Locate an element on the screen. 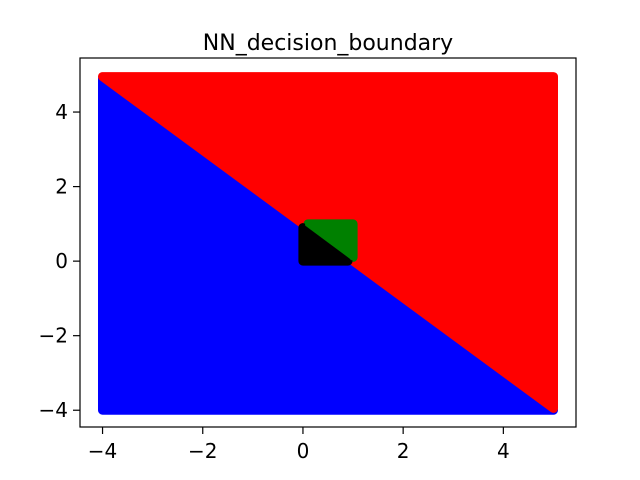 The height and width of the screenshot is (480, 640). x-axis: −4 −2 0 2 4 is located at coordinates (299, 445).